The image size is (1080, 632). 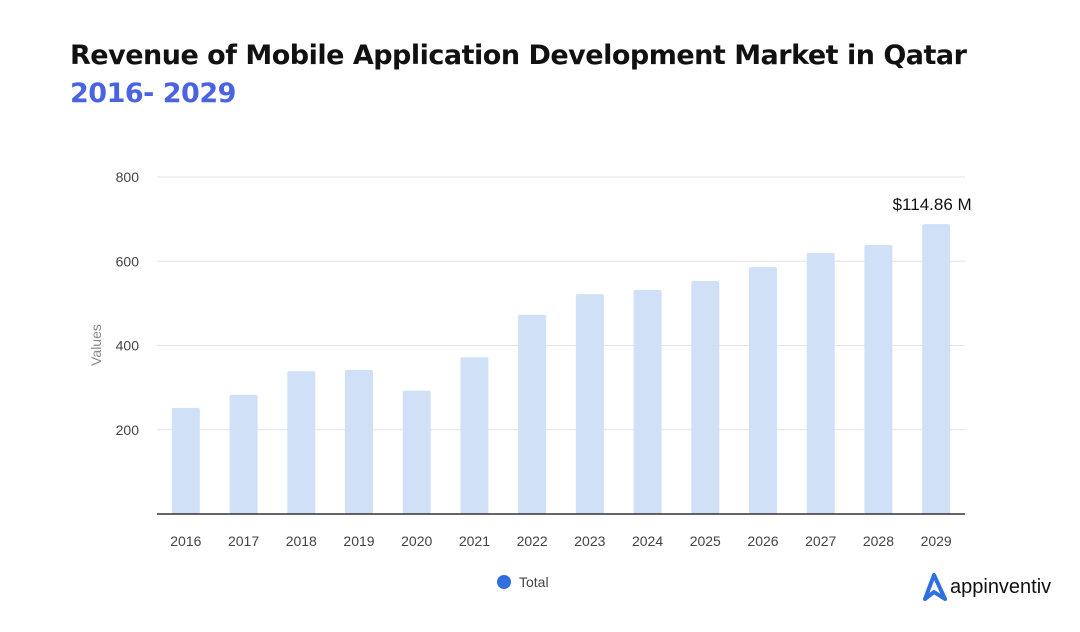 What do you see at coordinates (936, 541) in the screenshot?
I see `x-tick-label: 2029` at bounding box center [936, 541].